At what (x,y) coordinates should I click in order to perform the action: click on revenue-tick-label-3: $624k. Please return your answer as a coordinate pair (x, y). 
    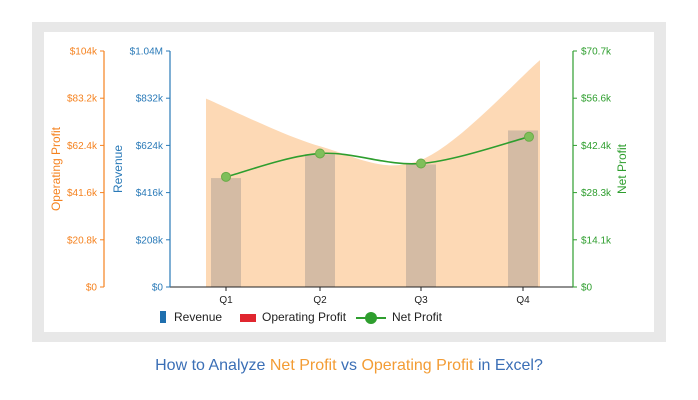
    Looking at the image, I should click on (150, 146).